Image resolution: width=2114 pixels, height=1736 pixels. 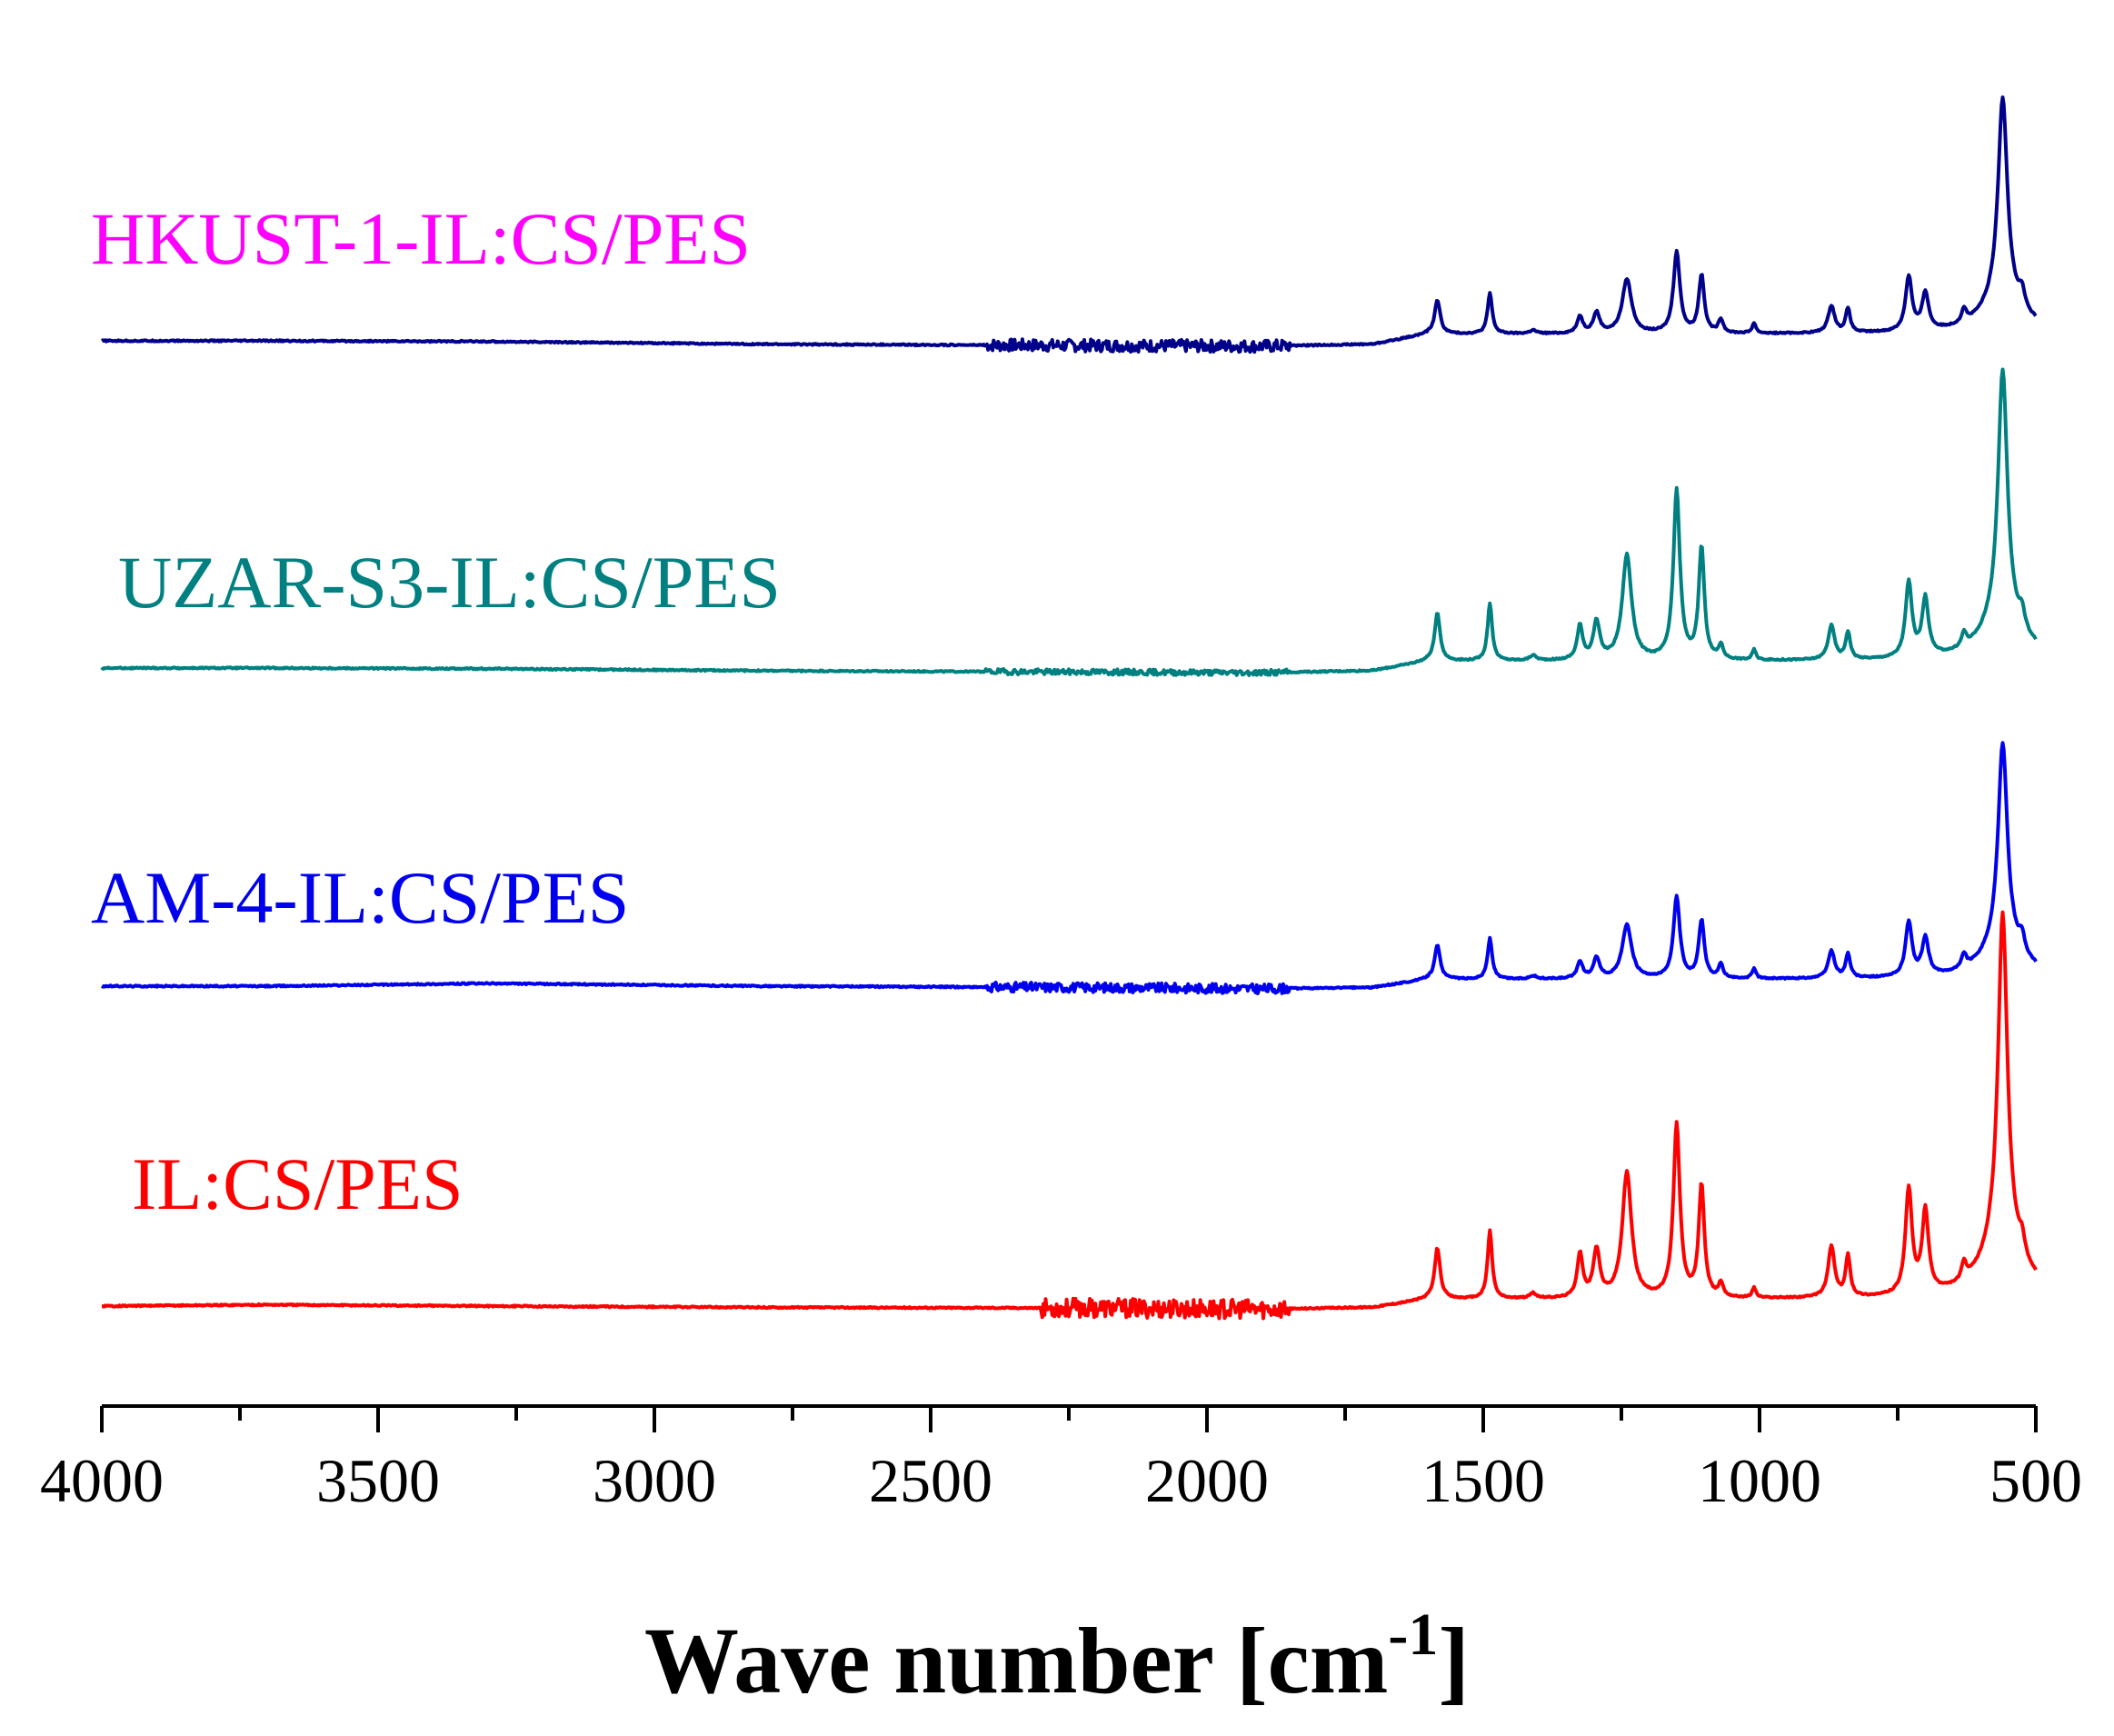 I want to click on x-tick-label: 500, so click(x=2036, y=1480).